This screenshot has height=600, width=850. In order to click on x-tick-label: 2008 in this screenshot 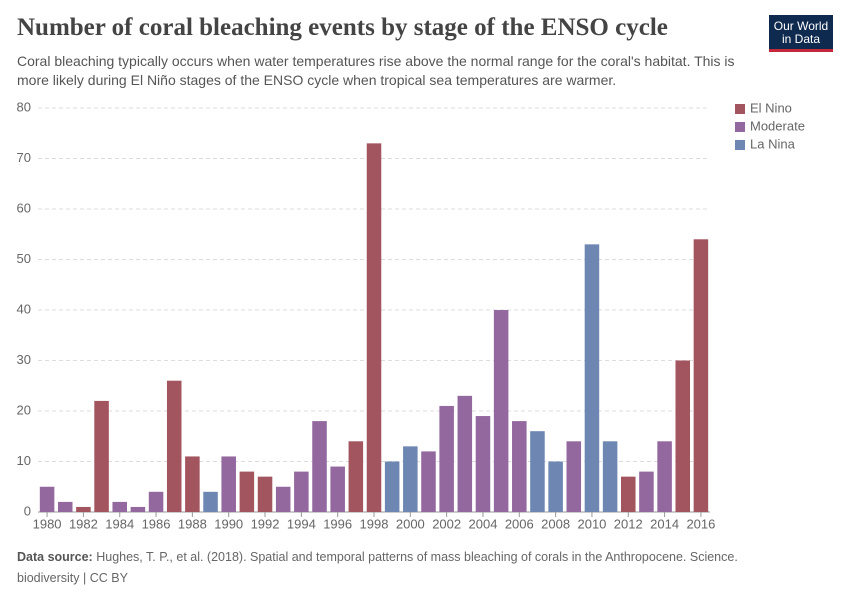, I will do `click(555, 523)`.